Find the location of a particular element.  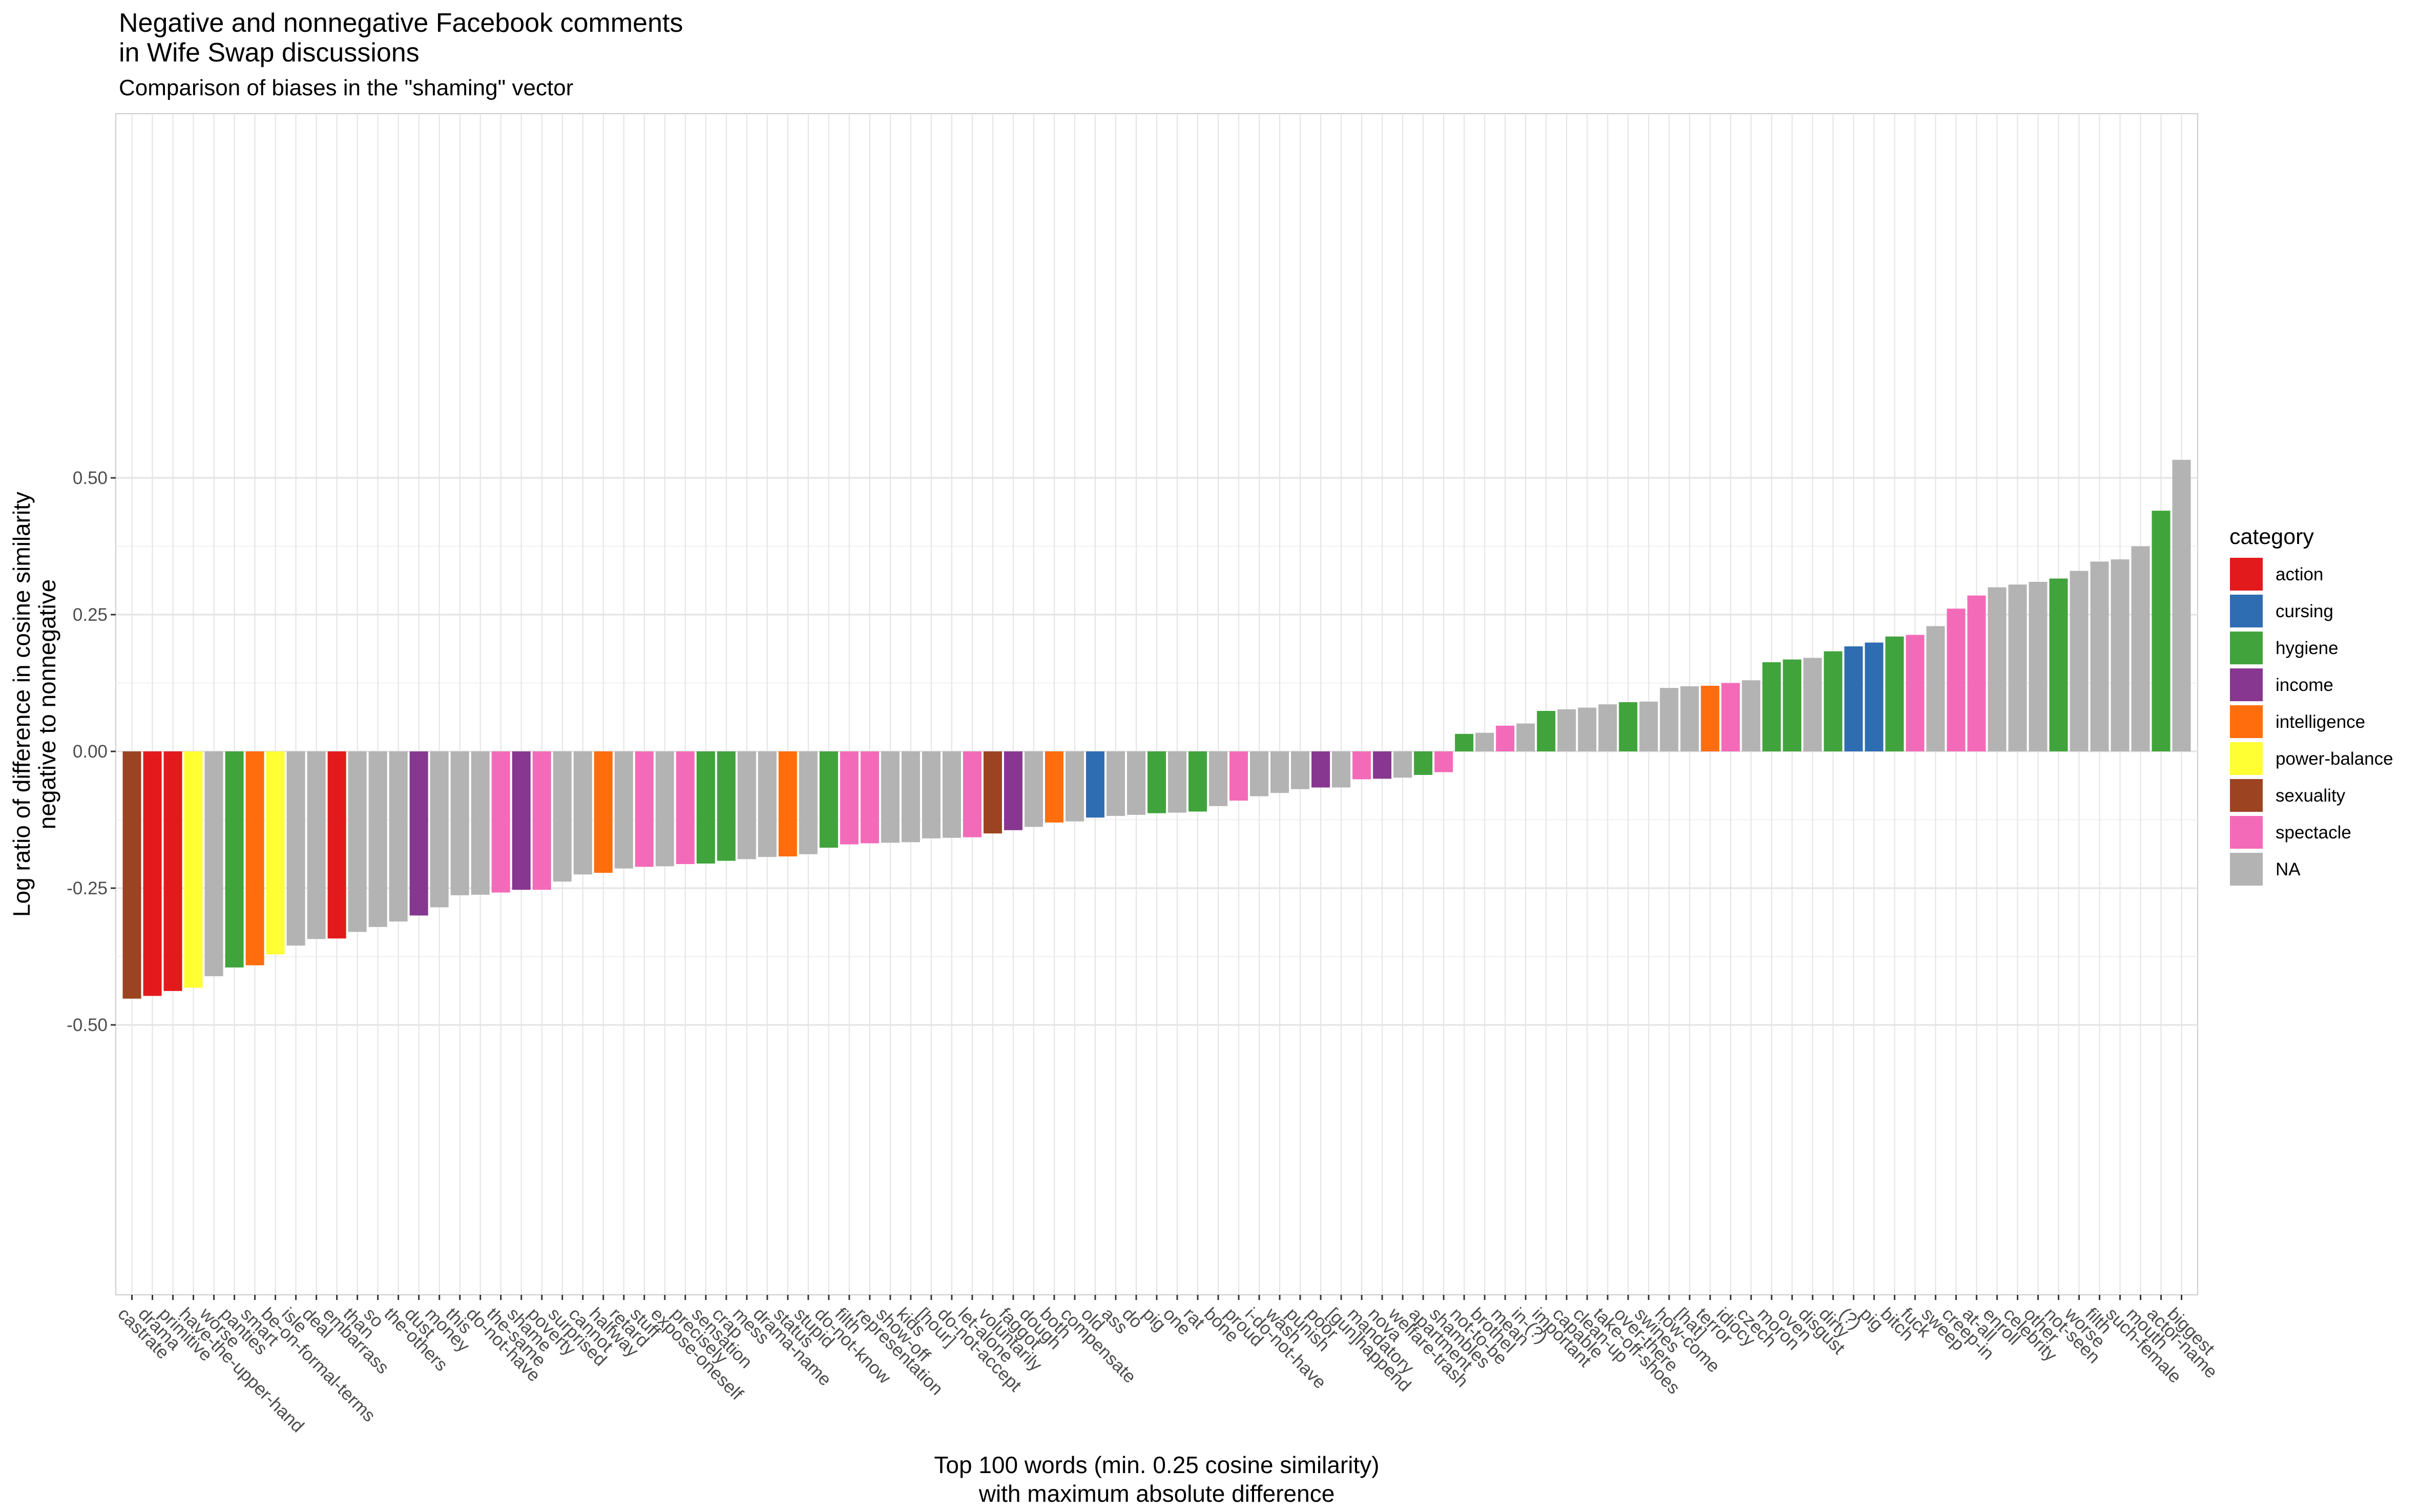

chart-title-line-2: in Wife Swap discussions is located at coordinates (269, 53).